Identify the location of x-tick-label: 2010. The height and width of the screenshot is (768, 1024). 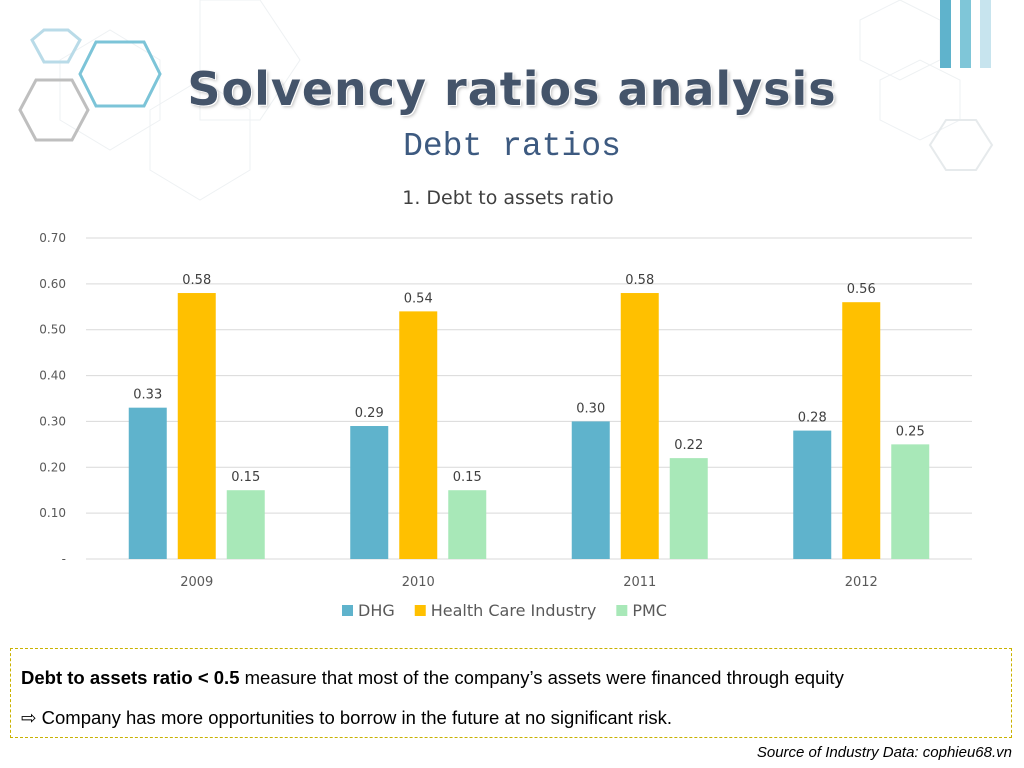
(418, 582).